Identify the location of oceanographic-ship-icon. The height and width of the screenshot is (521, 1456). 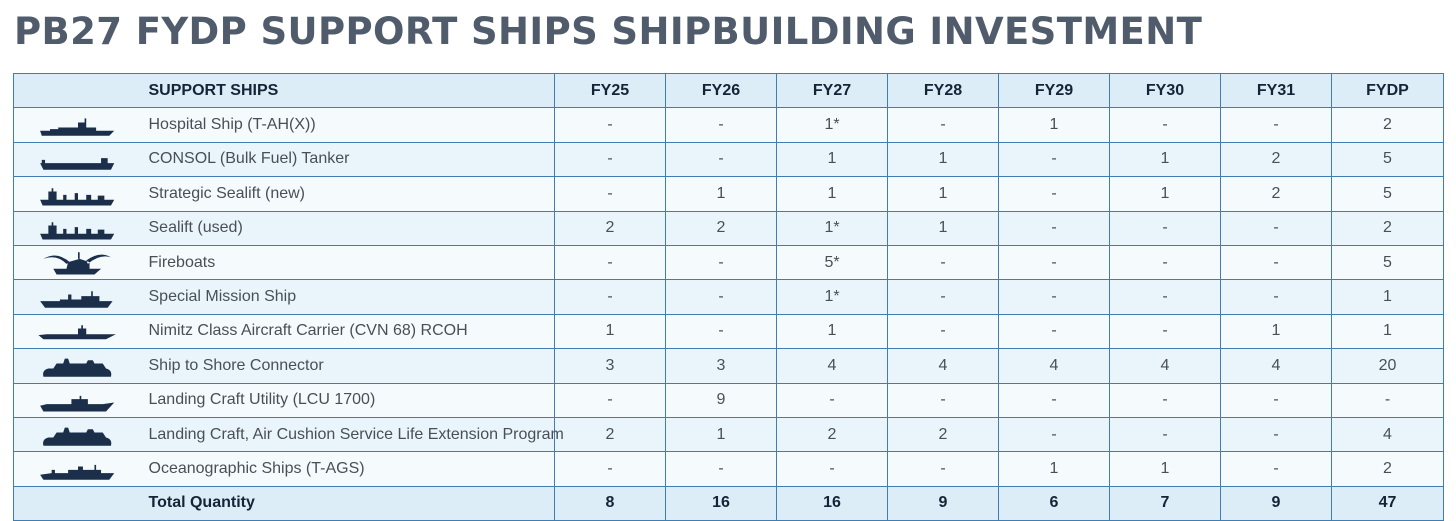
(77, 472).